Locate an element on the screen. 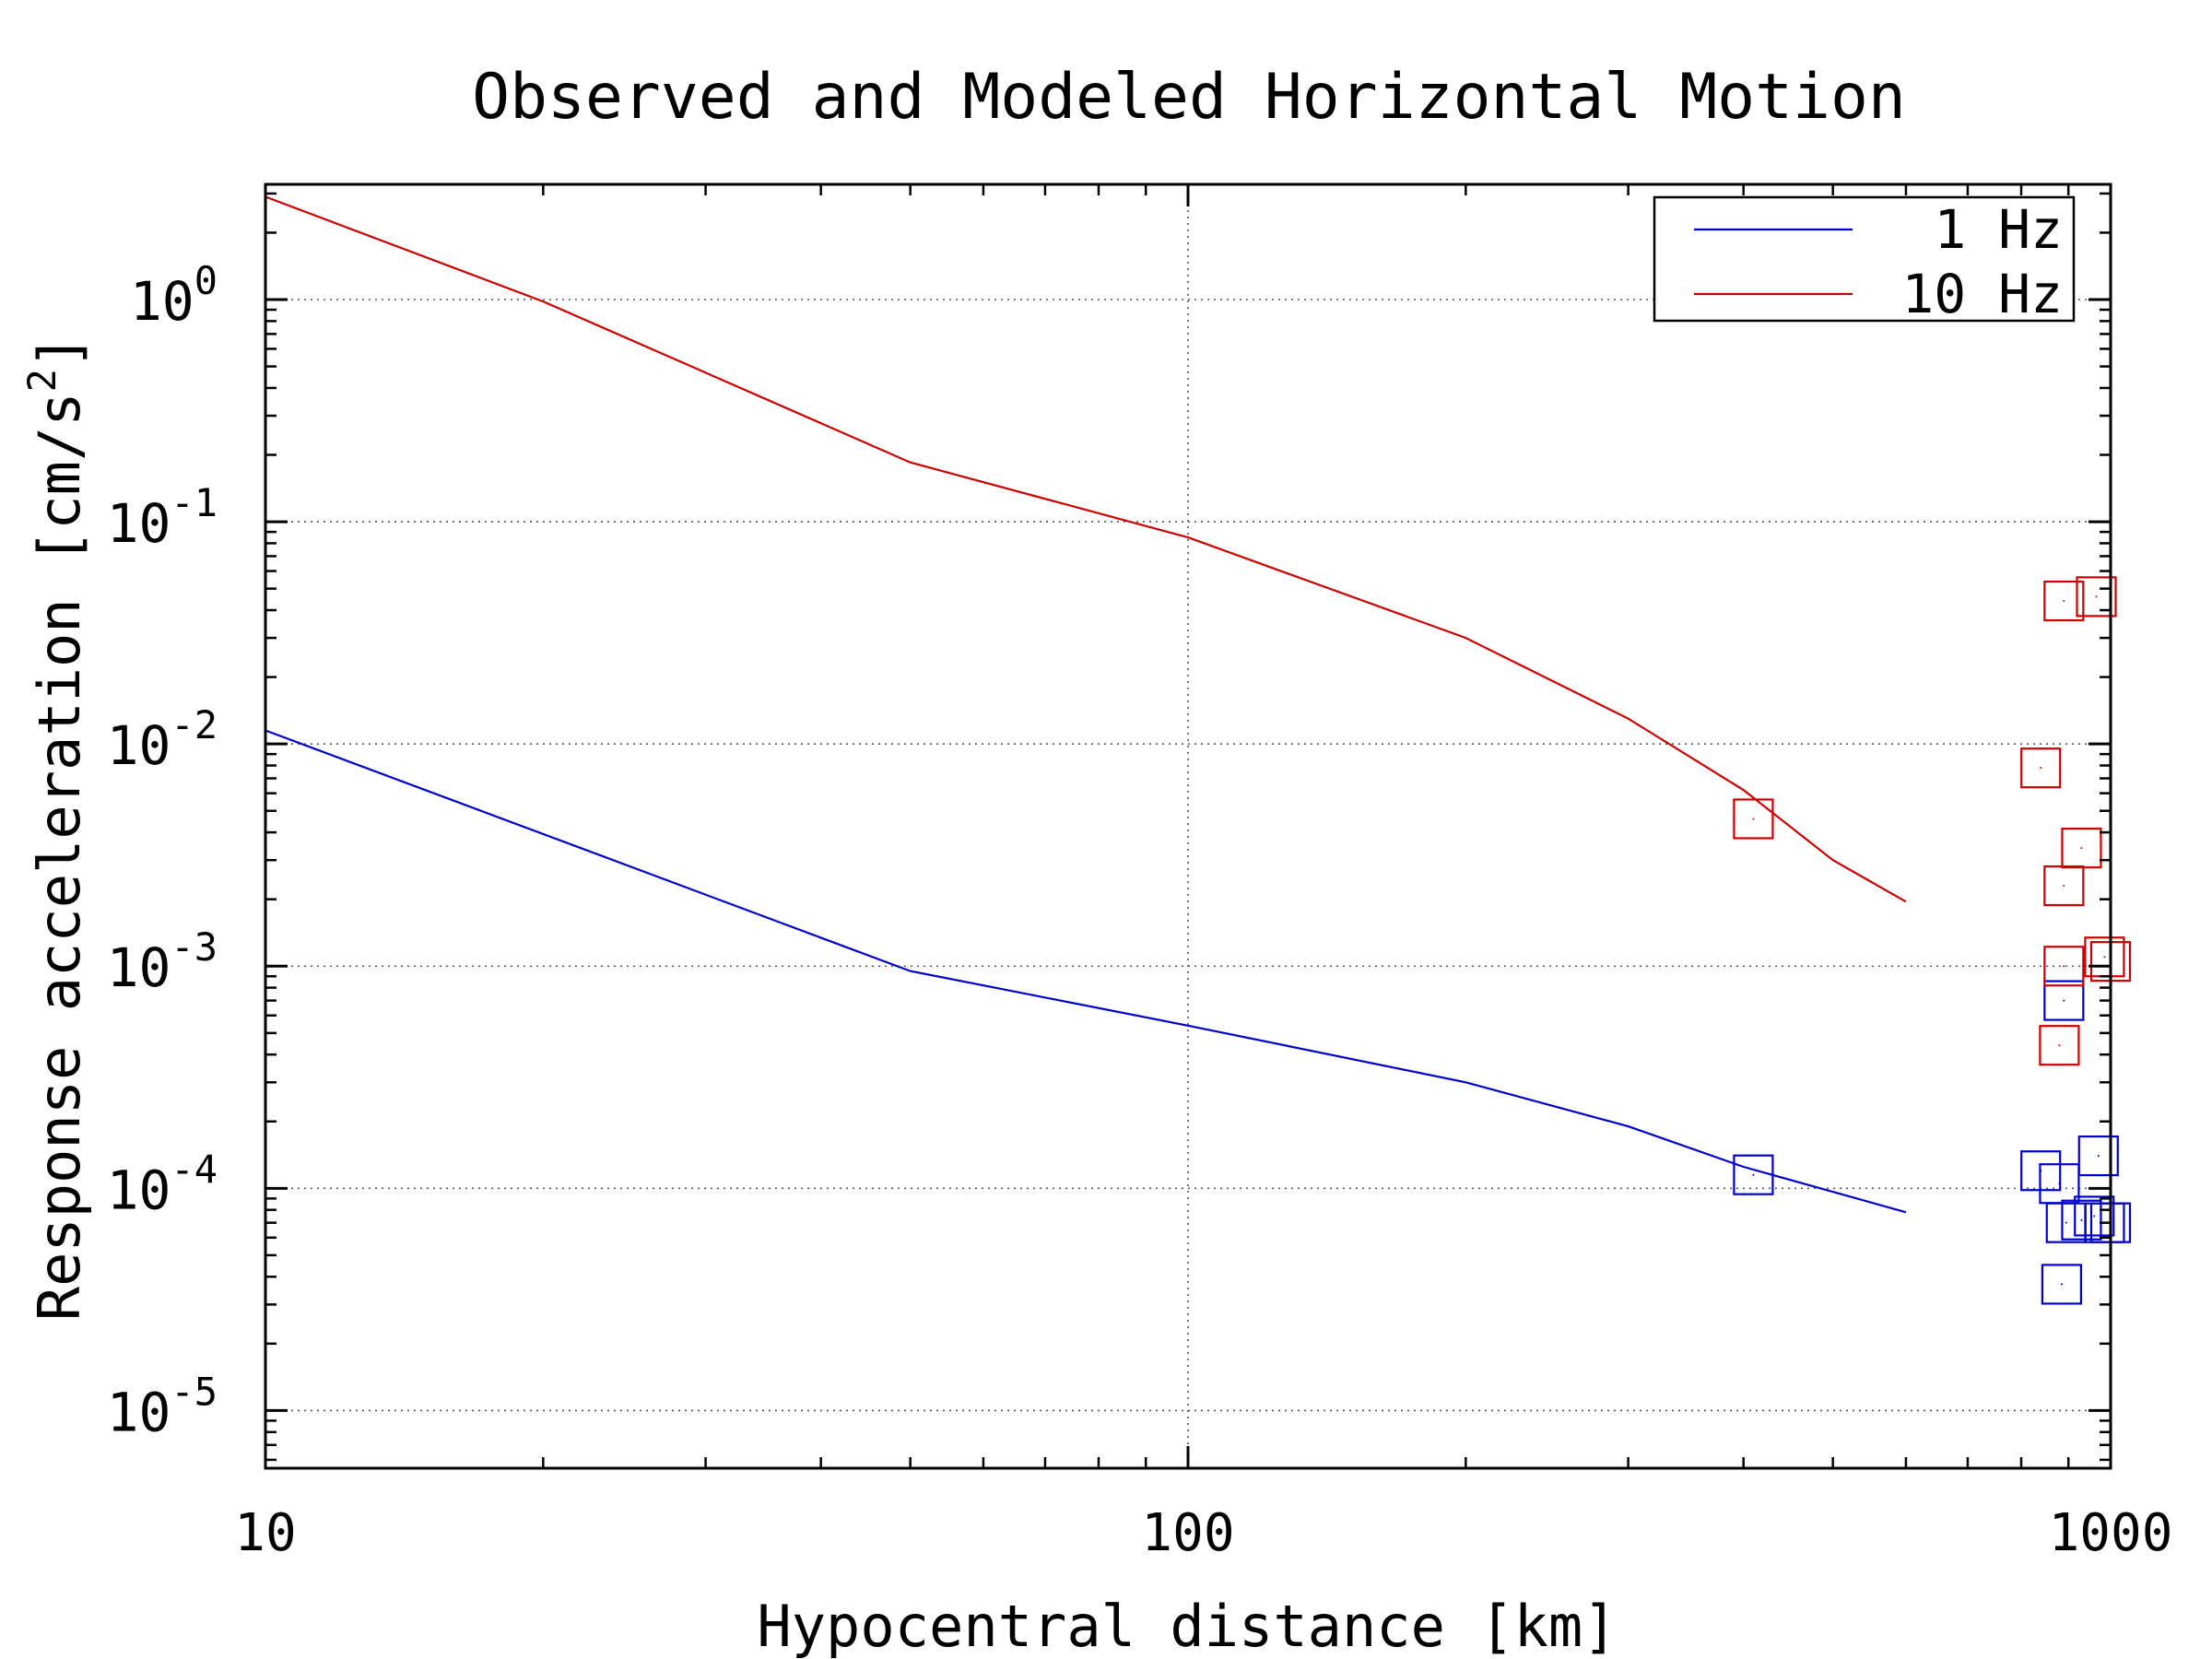 The height and width of the screenshot is (1659, 2212). y-tick-label-exponent: -2 is located at coordinates (194, 724).